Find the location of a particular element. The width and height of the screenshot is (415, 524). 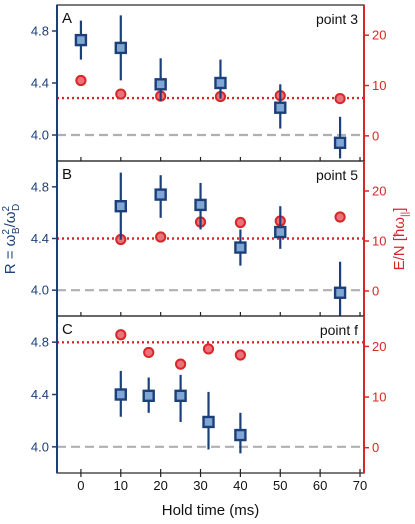

panel-letter: A is located at coordinates (67, 18).